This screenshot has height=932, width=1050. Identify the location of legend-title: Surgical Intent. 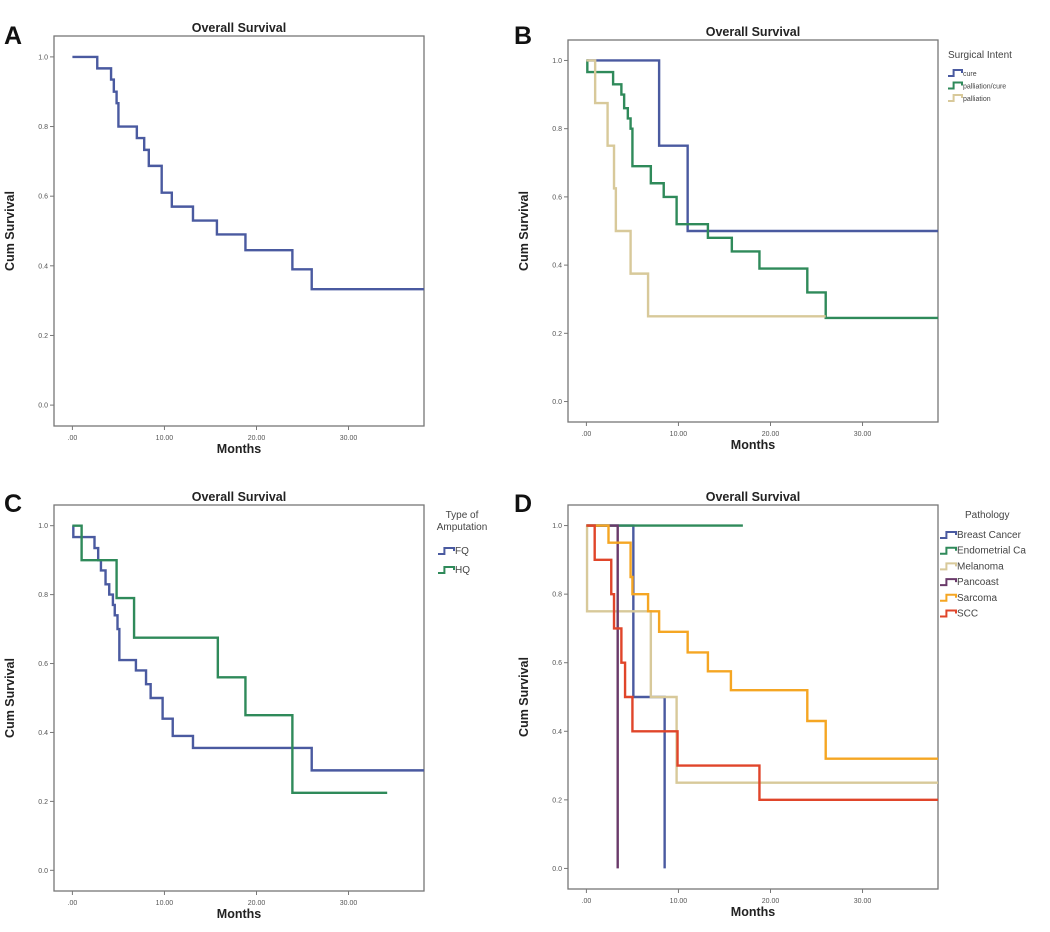
(980, 55).